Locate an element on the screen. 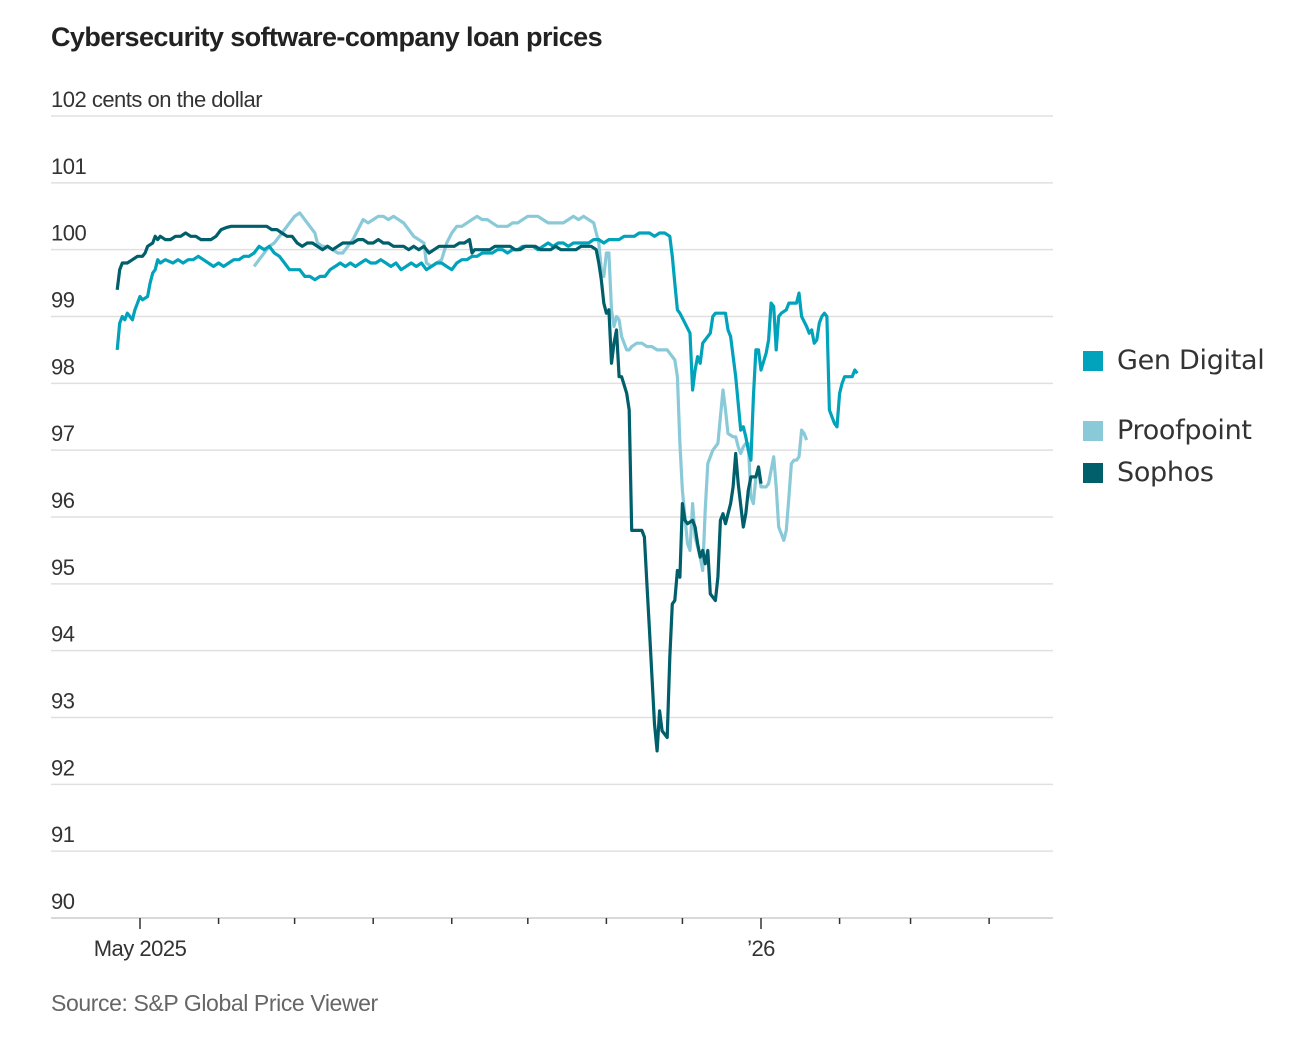 The height and width of the screenshot is (1056, 1296). legend-item-proofpoint: Proofpoint is located at coordinates (1167, 430).